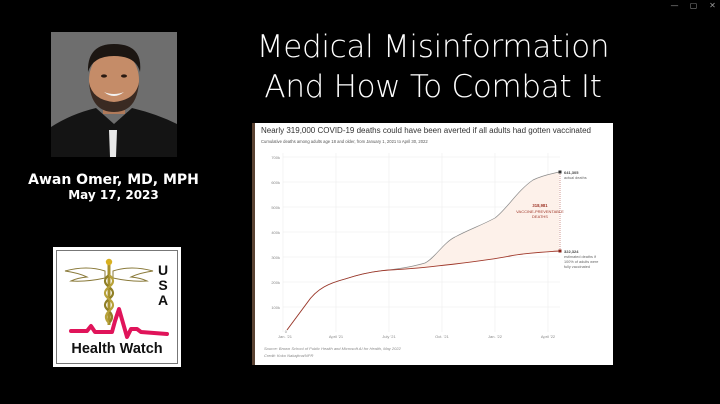 The image size is (720, 404). What do you see at coordinates (474, 221) in the screenshot?
I see `preventable-area` at bounding box center [474, 221].